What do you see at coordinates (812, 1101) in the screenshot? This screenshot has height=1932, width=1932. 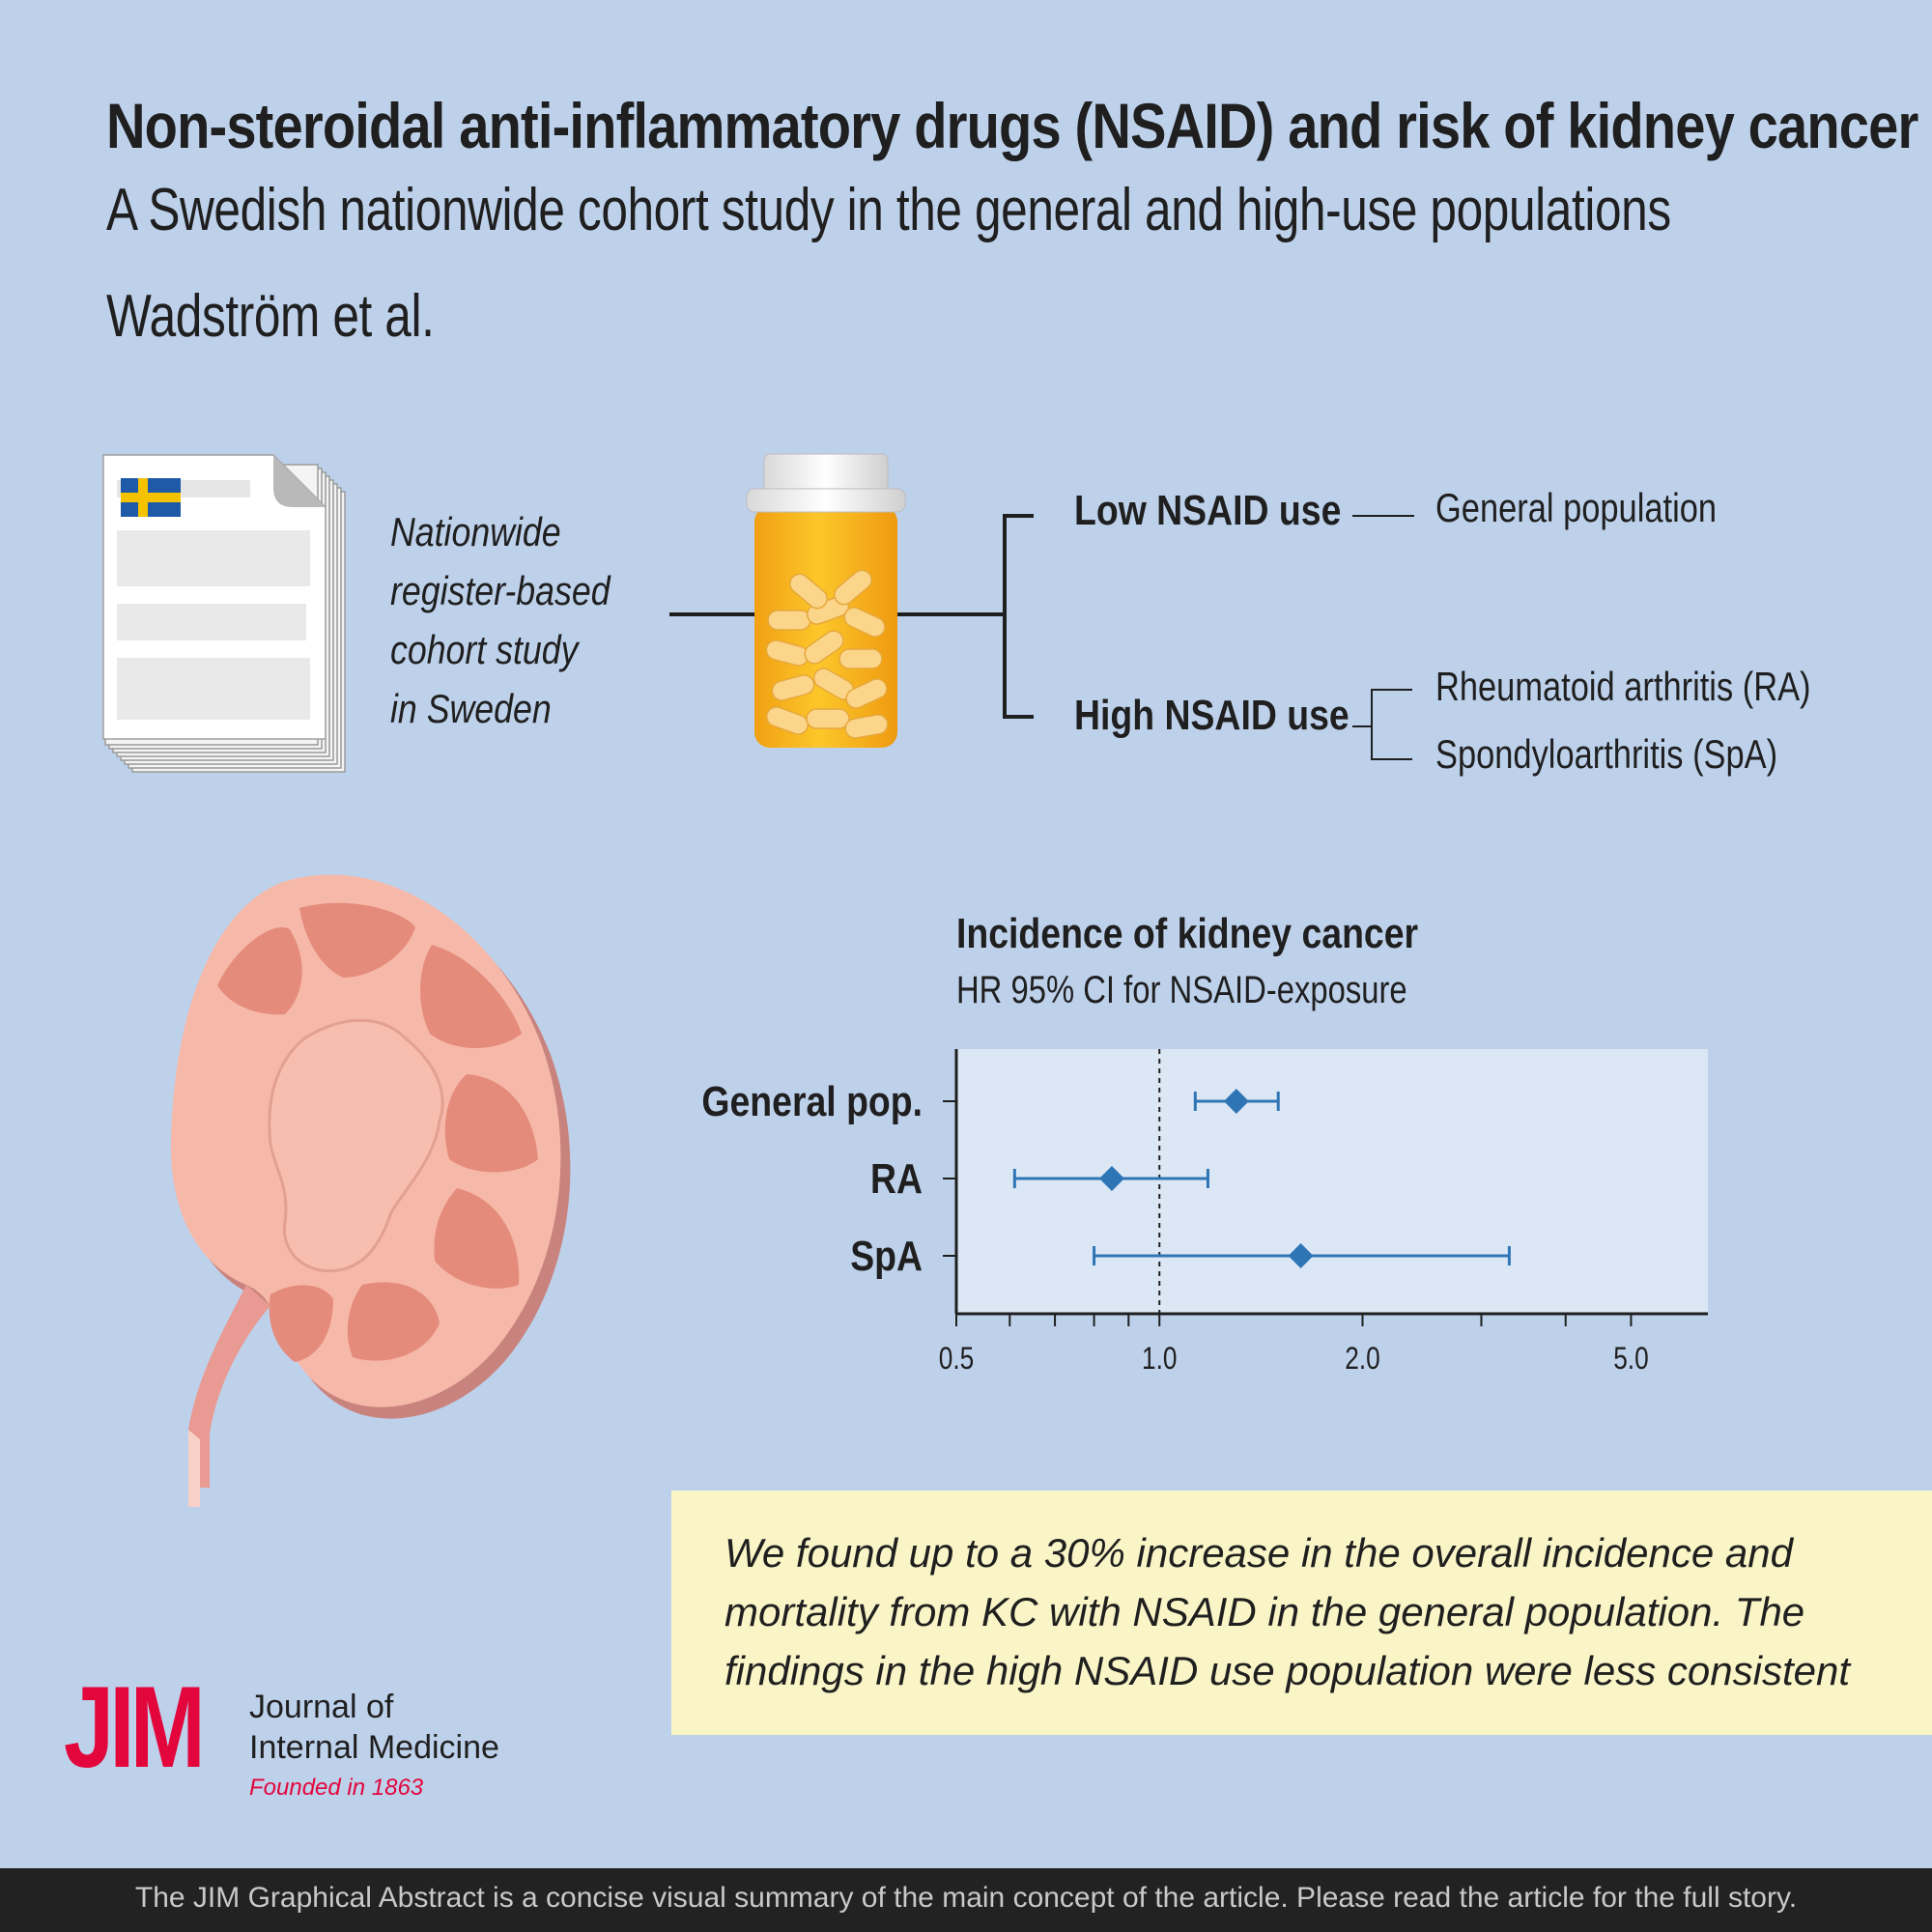 I see `row-label: General pop.` at bounding box center [812, 1101].